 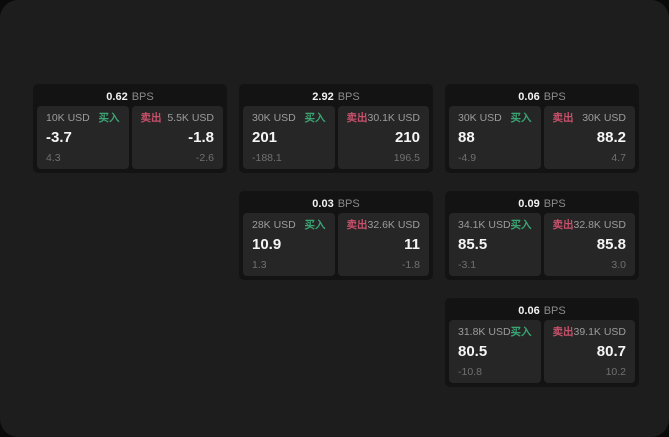 What do you see at coordinates (267, 244) in the screenshot?
I see `buy-price: 10.9` at bounding box center [267, 244].